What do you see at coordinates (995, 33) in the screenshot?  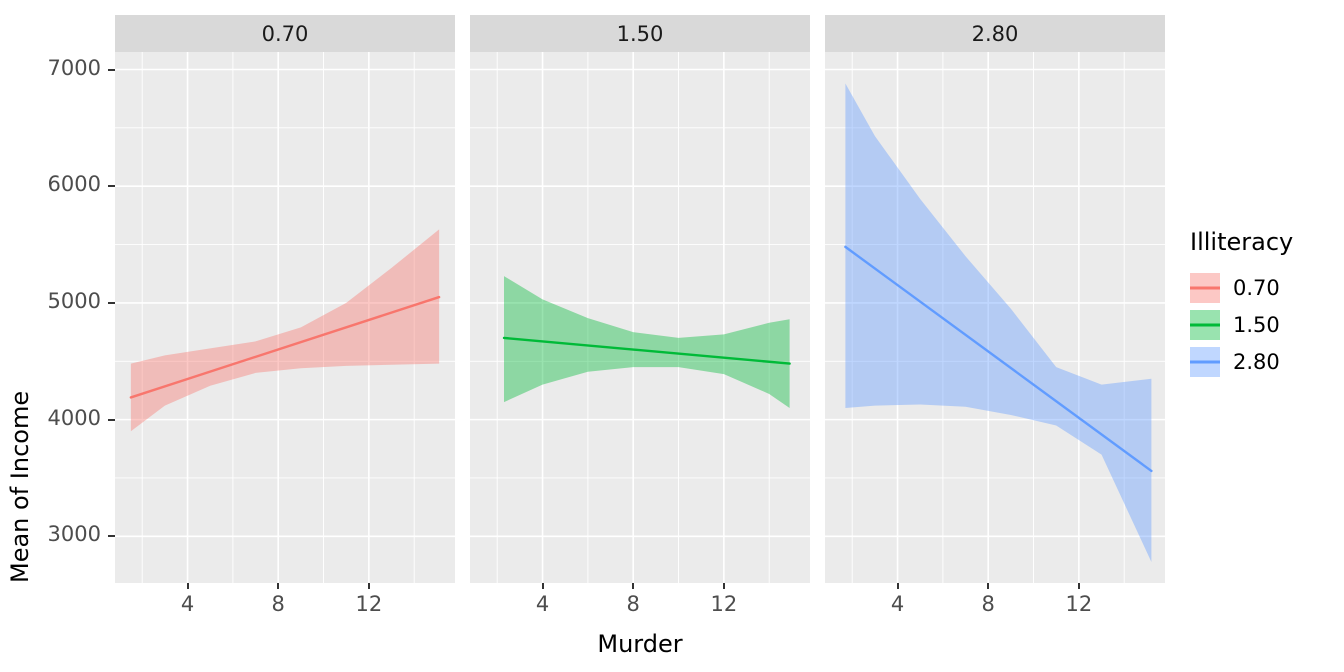 I see `facet-strip-label: 2.80` at bounding box center [995, 33].